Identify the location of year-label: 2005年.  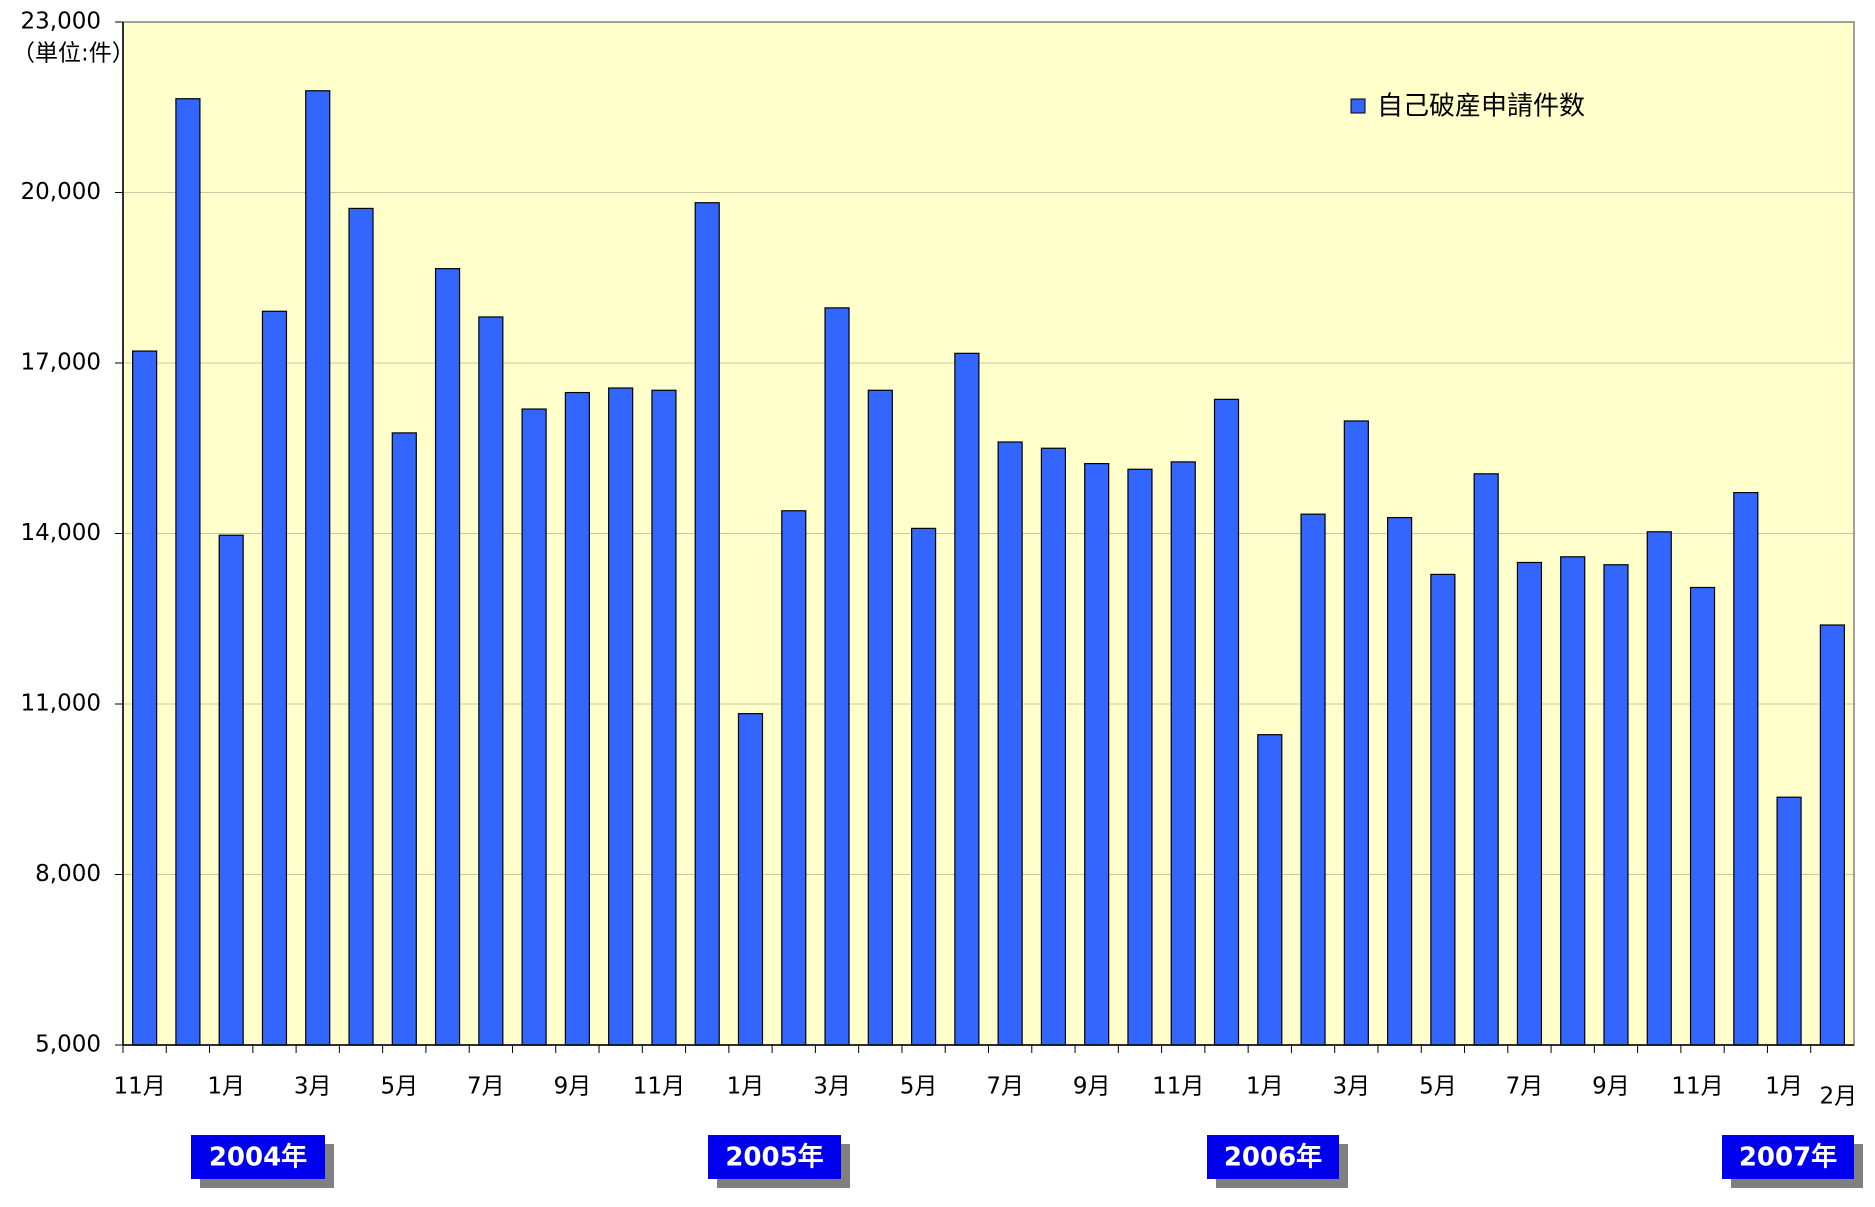
(774, 1157).